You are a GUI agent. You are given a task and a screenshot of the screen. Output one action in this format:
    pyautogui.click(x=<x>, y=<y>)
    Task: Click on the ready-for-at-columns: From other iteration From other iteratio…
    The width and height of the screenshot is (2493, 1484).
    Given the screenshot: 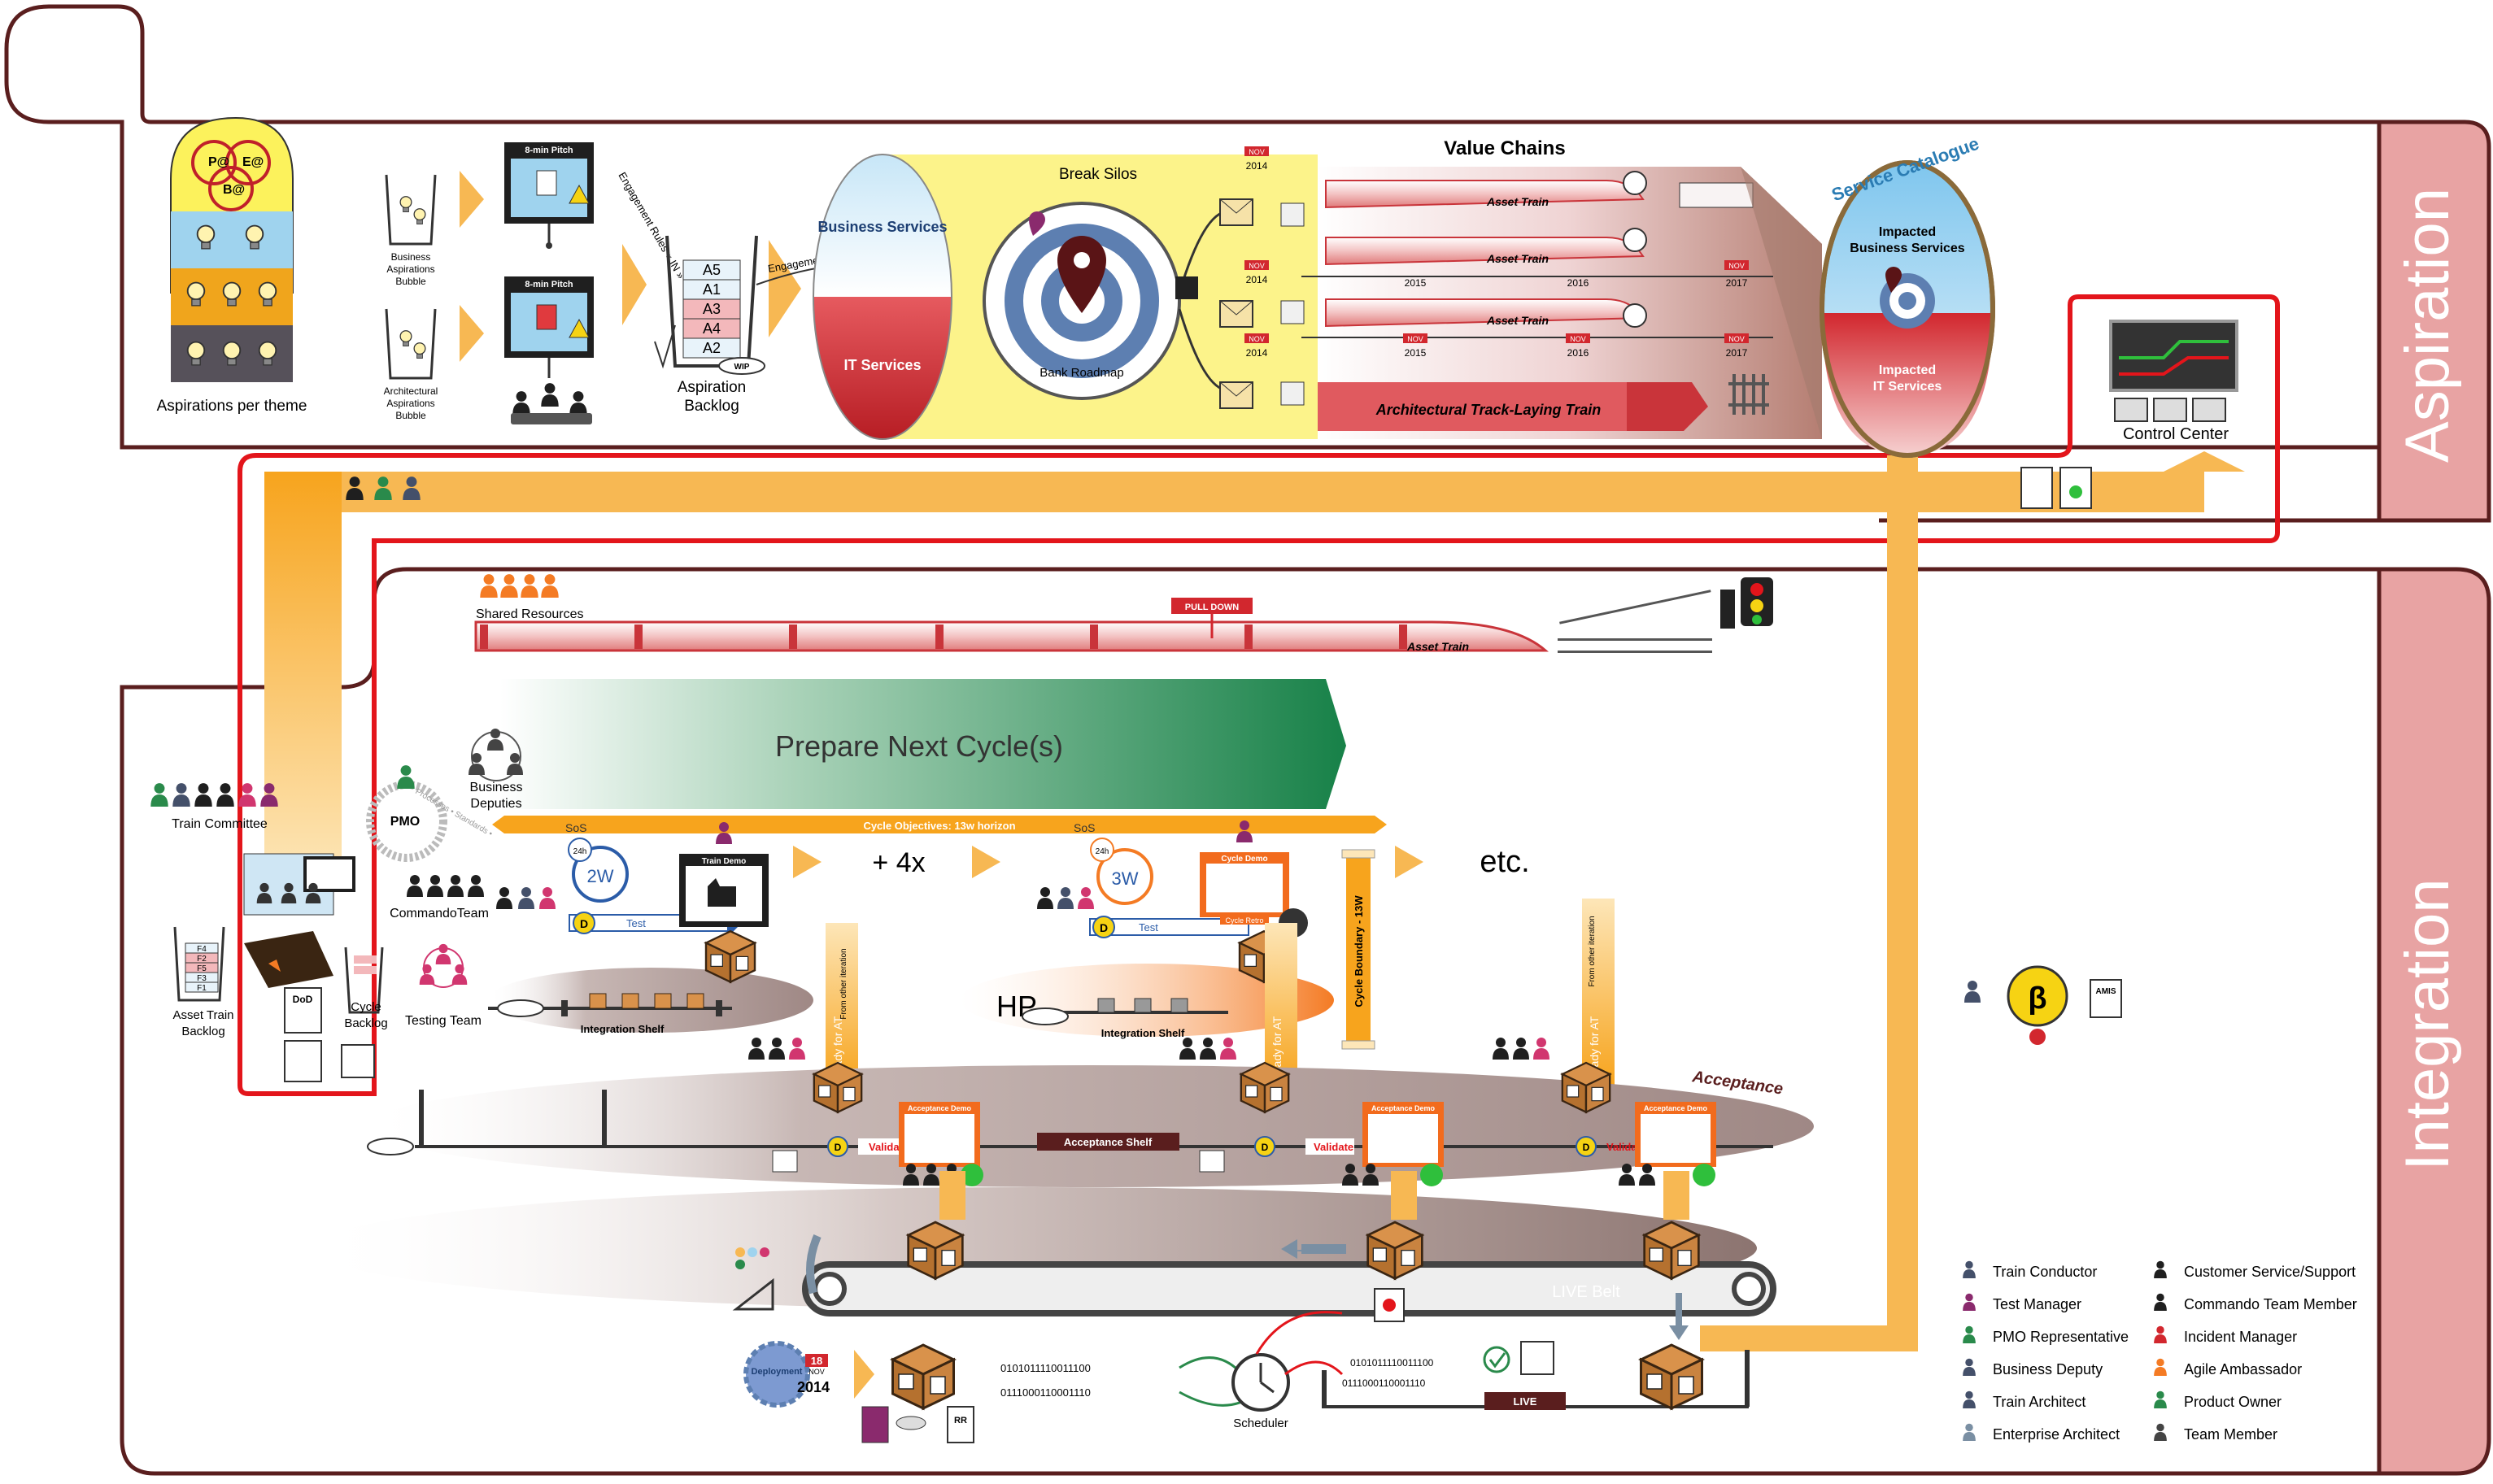 What is the action you would take?
    pyautogui.click(x=1220, y=992)
    